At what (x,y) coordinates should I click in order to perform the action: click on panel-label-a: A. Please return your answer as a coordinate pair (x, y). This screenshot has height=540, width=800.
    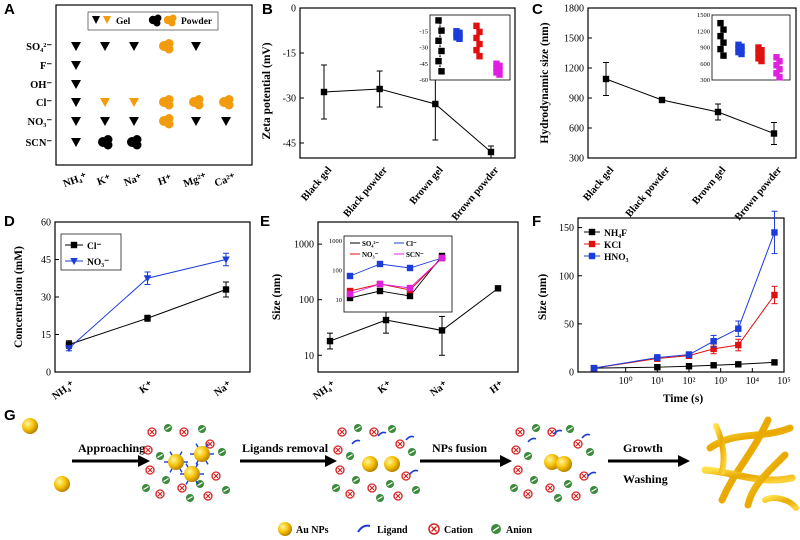
    Looking at the image, I should click on (9, 9).